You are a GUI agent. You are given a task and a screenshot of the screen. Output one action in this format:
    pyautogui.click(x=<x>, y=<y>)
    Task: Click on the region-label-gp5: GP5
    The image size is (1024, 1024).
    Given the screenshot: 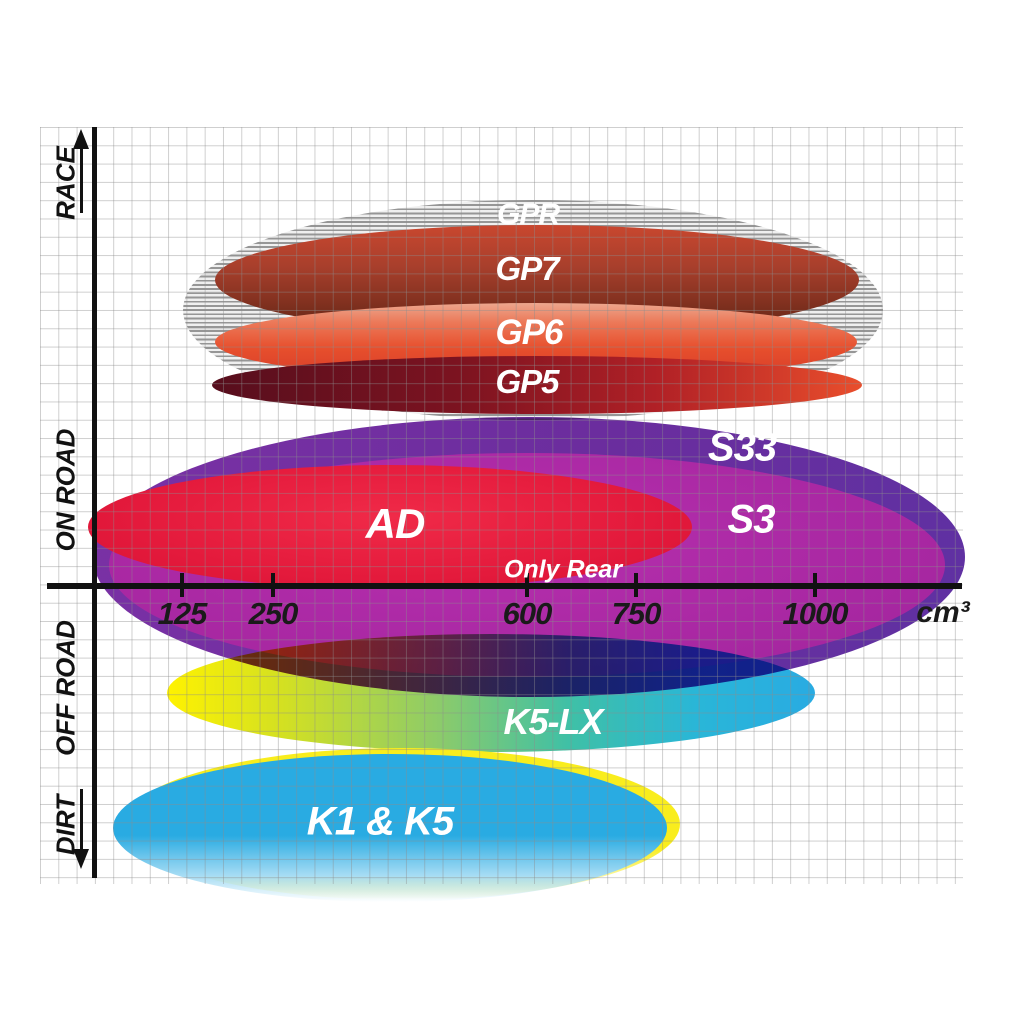 What is the action you would take?
    pyautogui.click(x=527, y=381)
    